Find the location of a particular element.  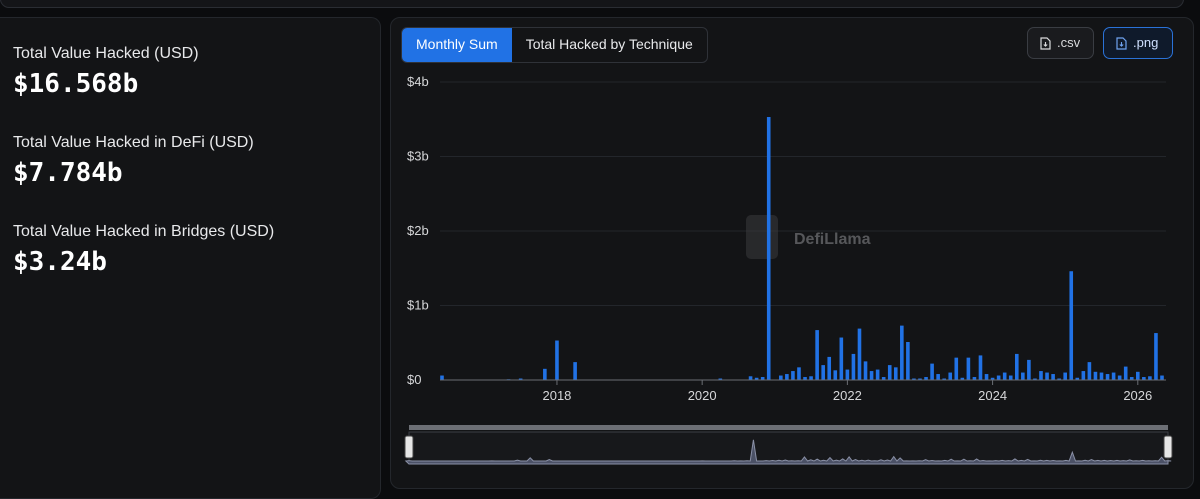

stat-value: $16.568b is located at coordinates (76, 84).